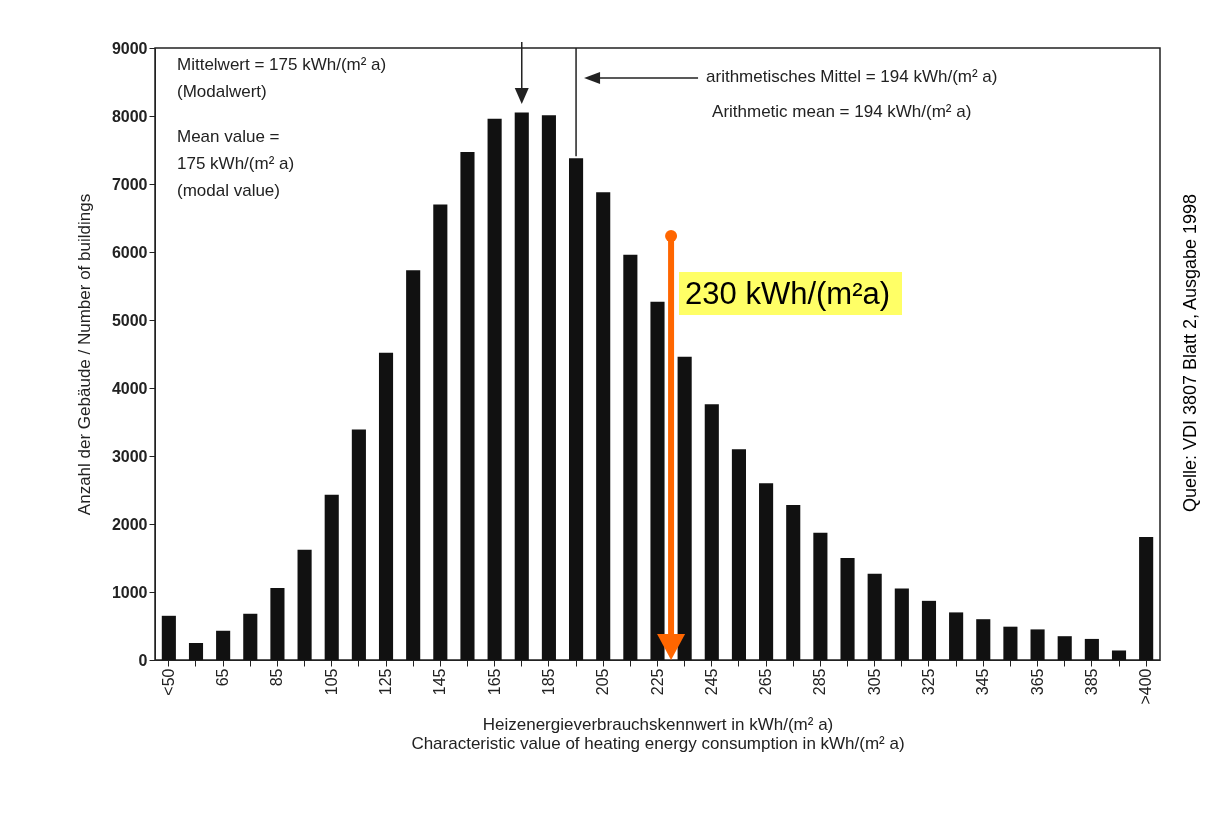  I want to click on x-tick-label: 125, so click(386, 682).